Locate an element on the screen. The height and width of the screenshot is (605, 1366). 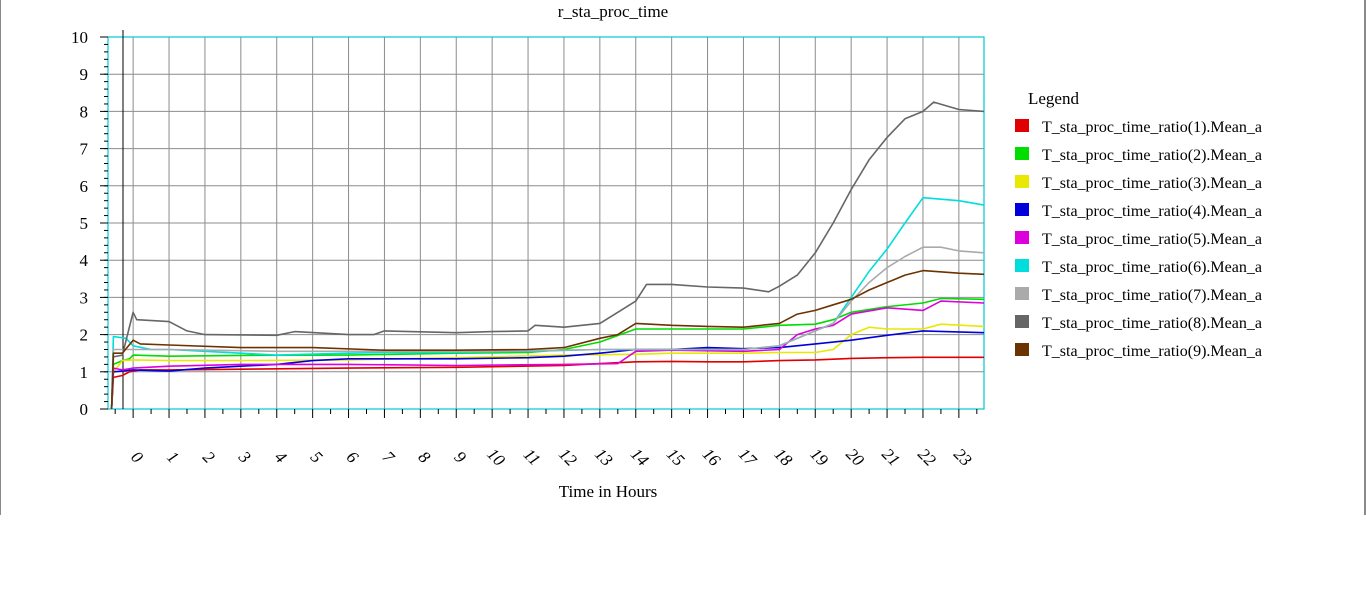
x-tick-label: 5 is located at coordinates (316, 456).